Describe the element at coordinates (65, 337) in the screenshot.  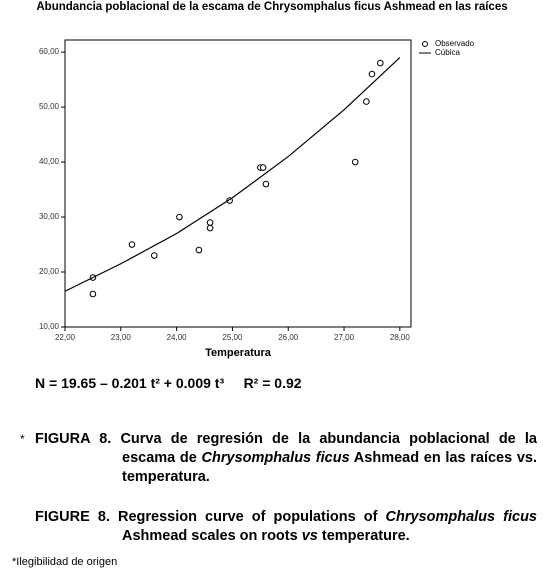
I see `x-tick-label: 22,00` at that location.